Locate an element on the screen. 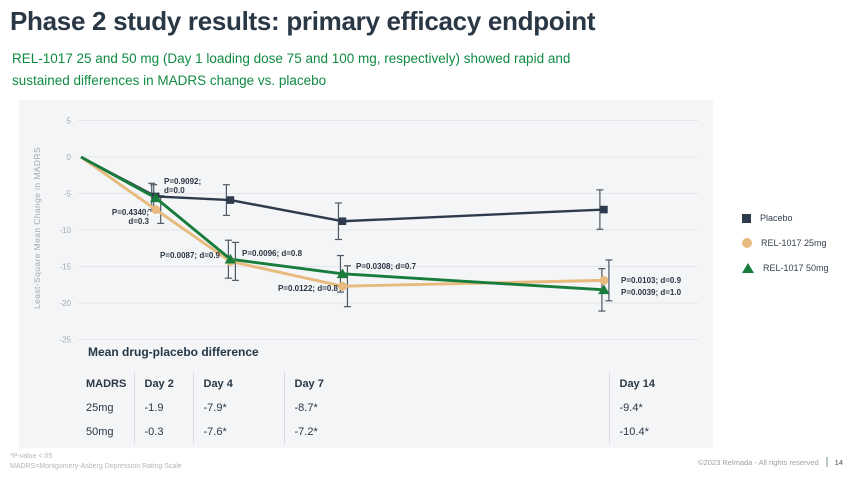 The image size is (857, 481). y-tick-label: -25 is located at coordinates (65, 340).